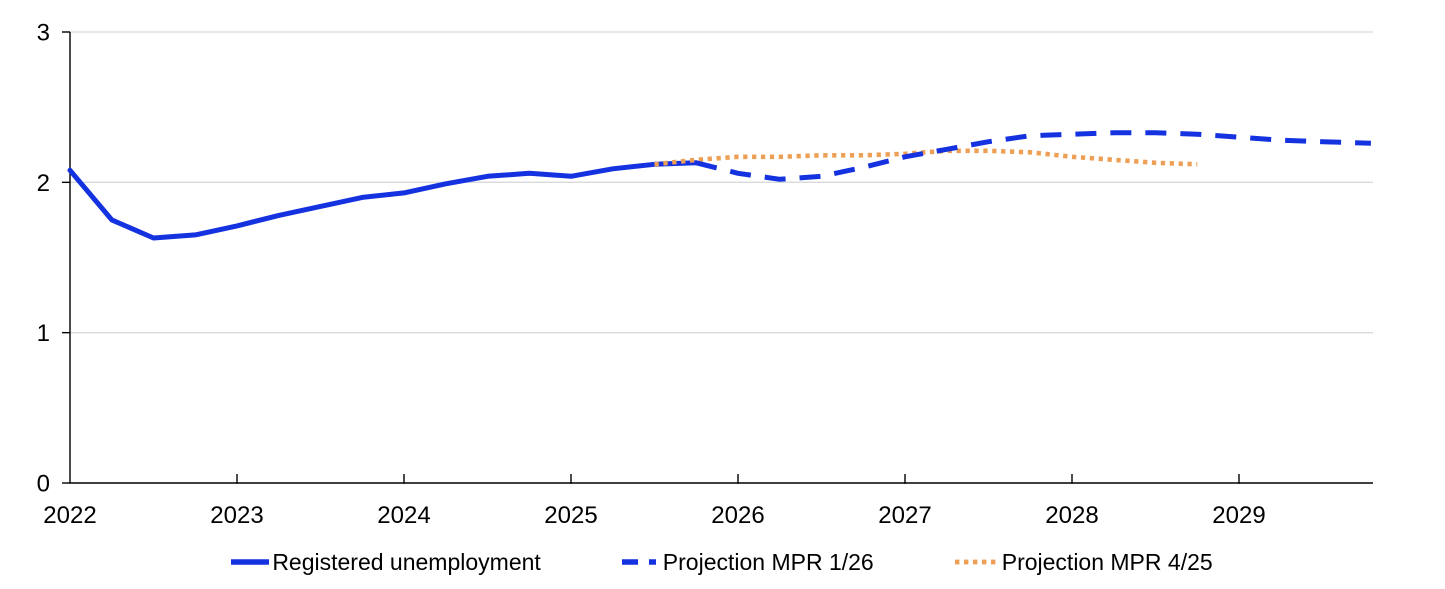 This screenshot has height=589, width=1445. I want to click on x-tick-label: 2025, so click(570, 515).